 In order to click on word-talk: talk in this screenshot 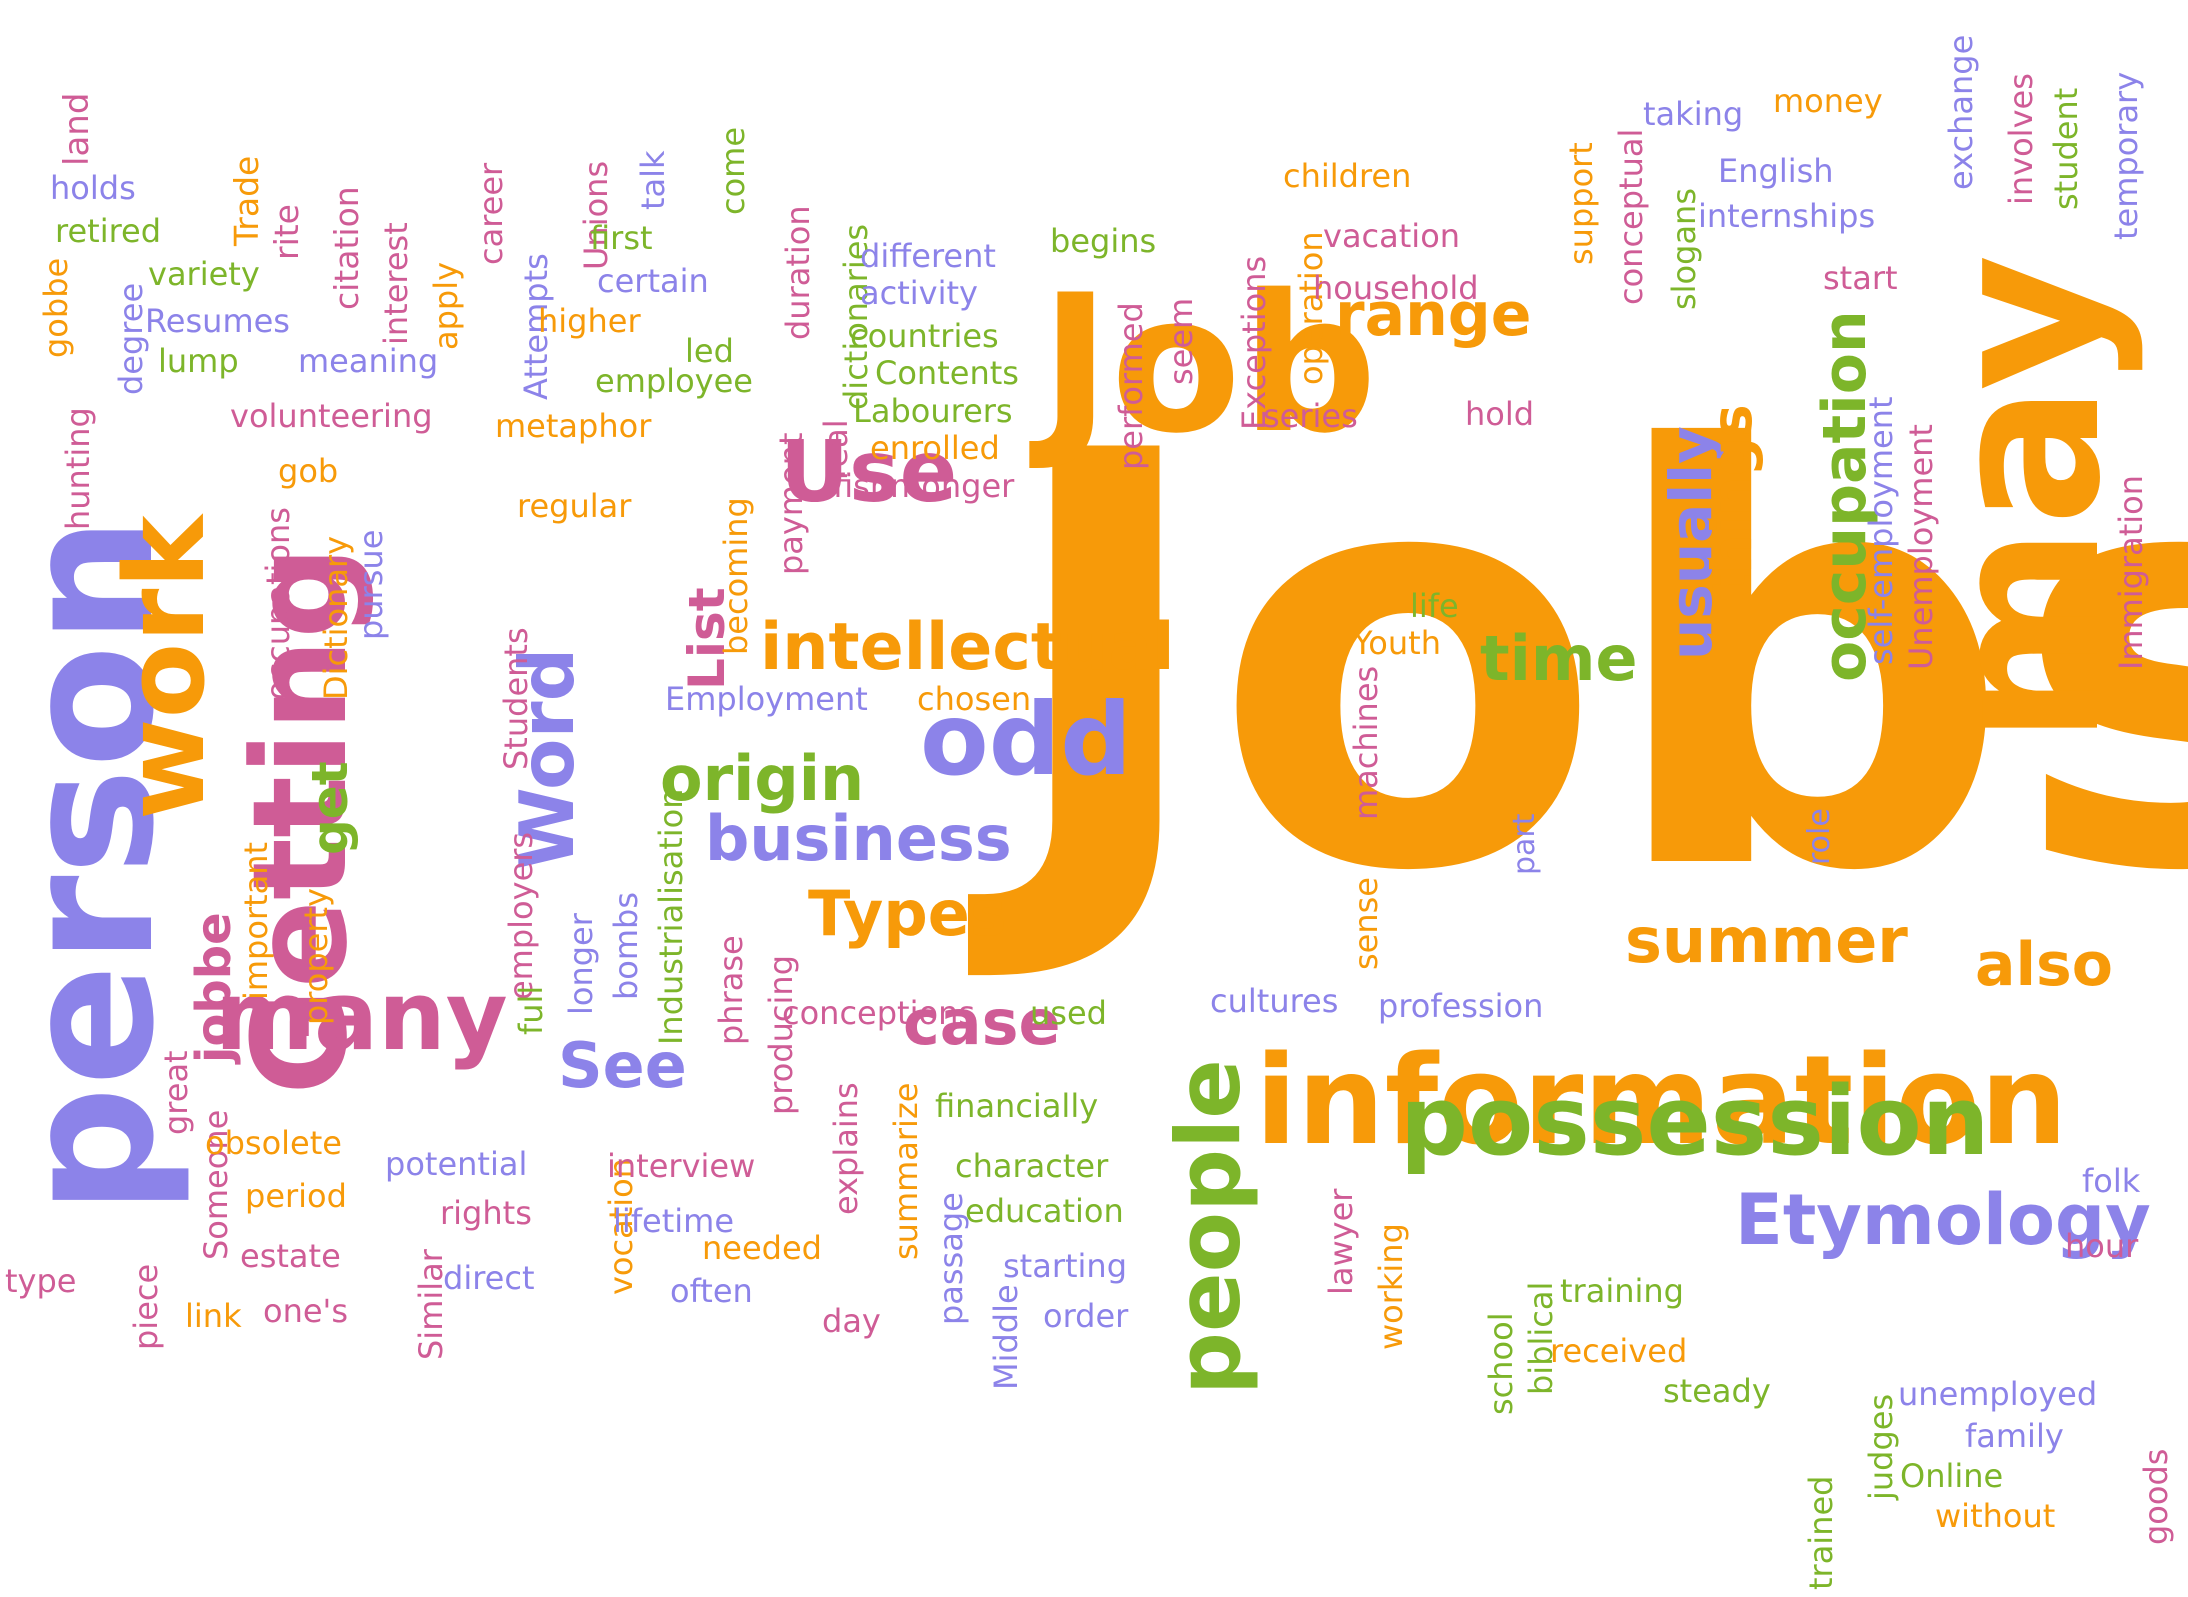, I will do `click(653, 180)`.